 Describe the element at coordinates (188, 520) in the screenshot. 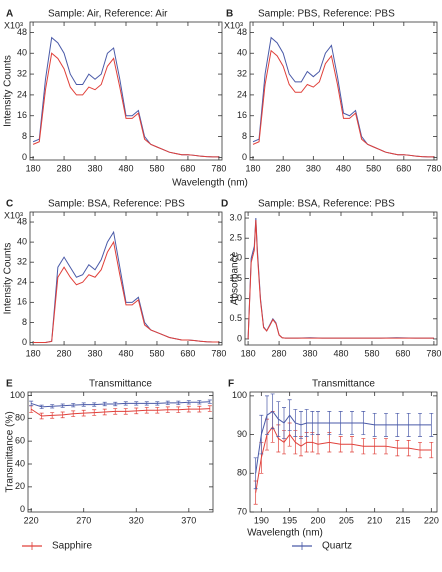

I see `x-tick-label: 370` at that location.